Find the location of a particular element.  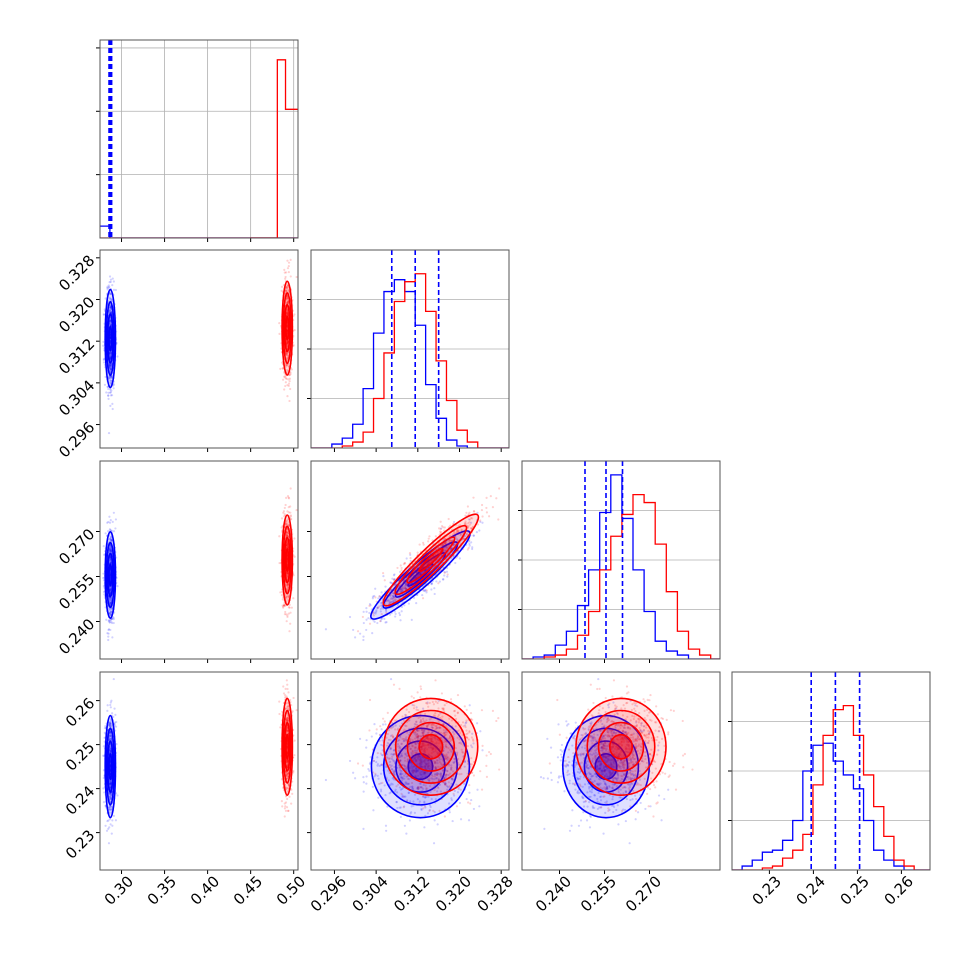

panel-frame is located at coordinates (199, 349).